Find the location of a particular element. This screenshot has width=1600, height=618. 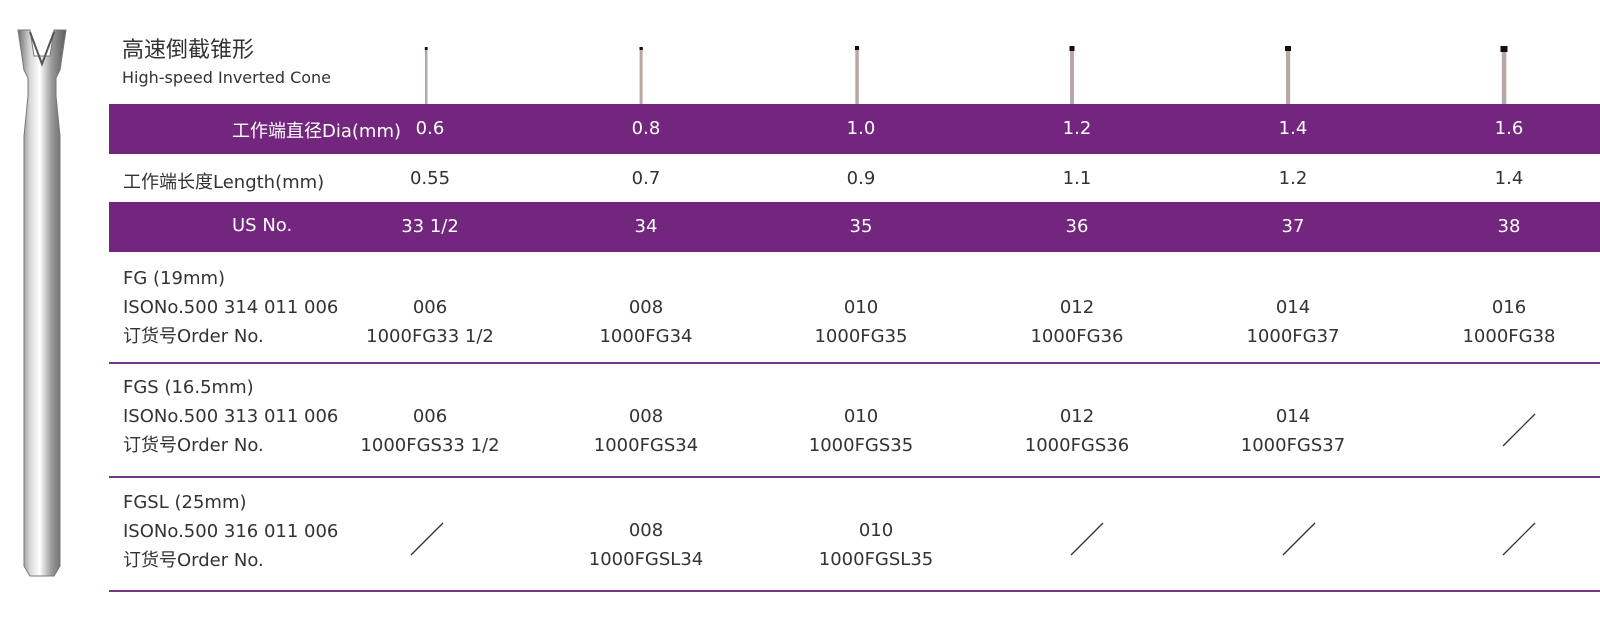

fg-cell: 016 1000FG38 is located at coordinates (1509, 322).